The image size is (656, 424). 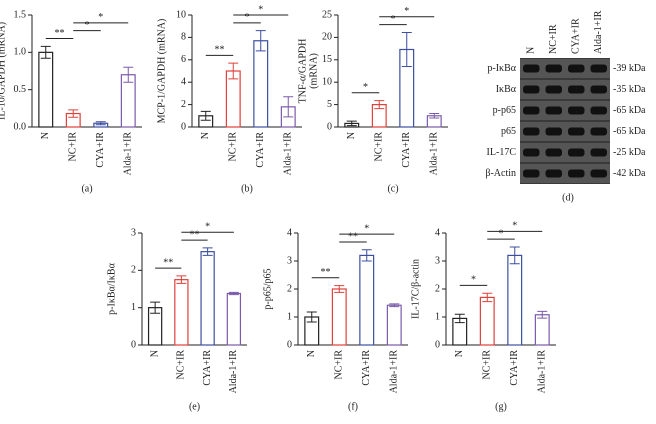 I want to click on kda-label: -39 kDa, so click(x=629, y=68).